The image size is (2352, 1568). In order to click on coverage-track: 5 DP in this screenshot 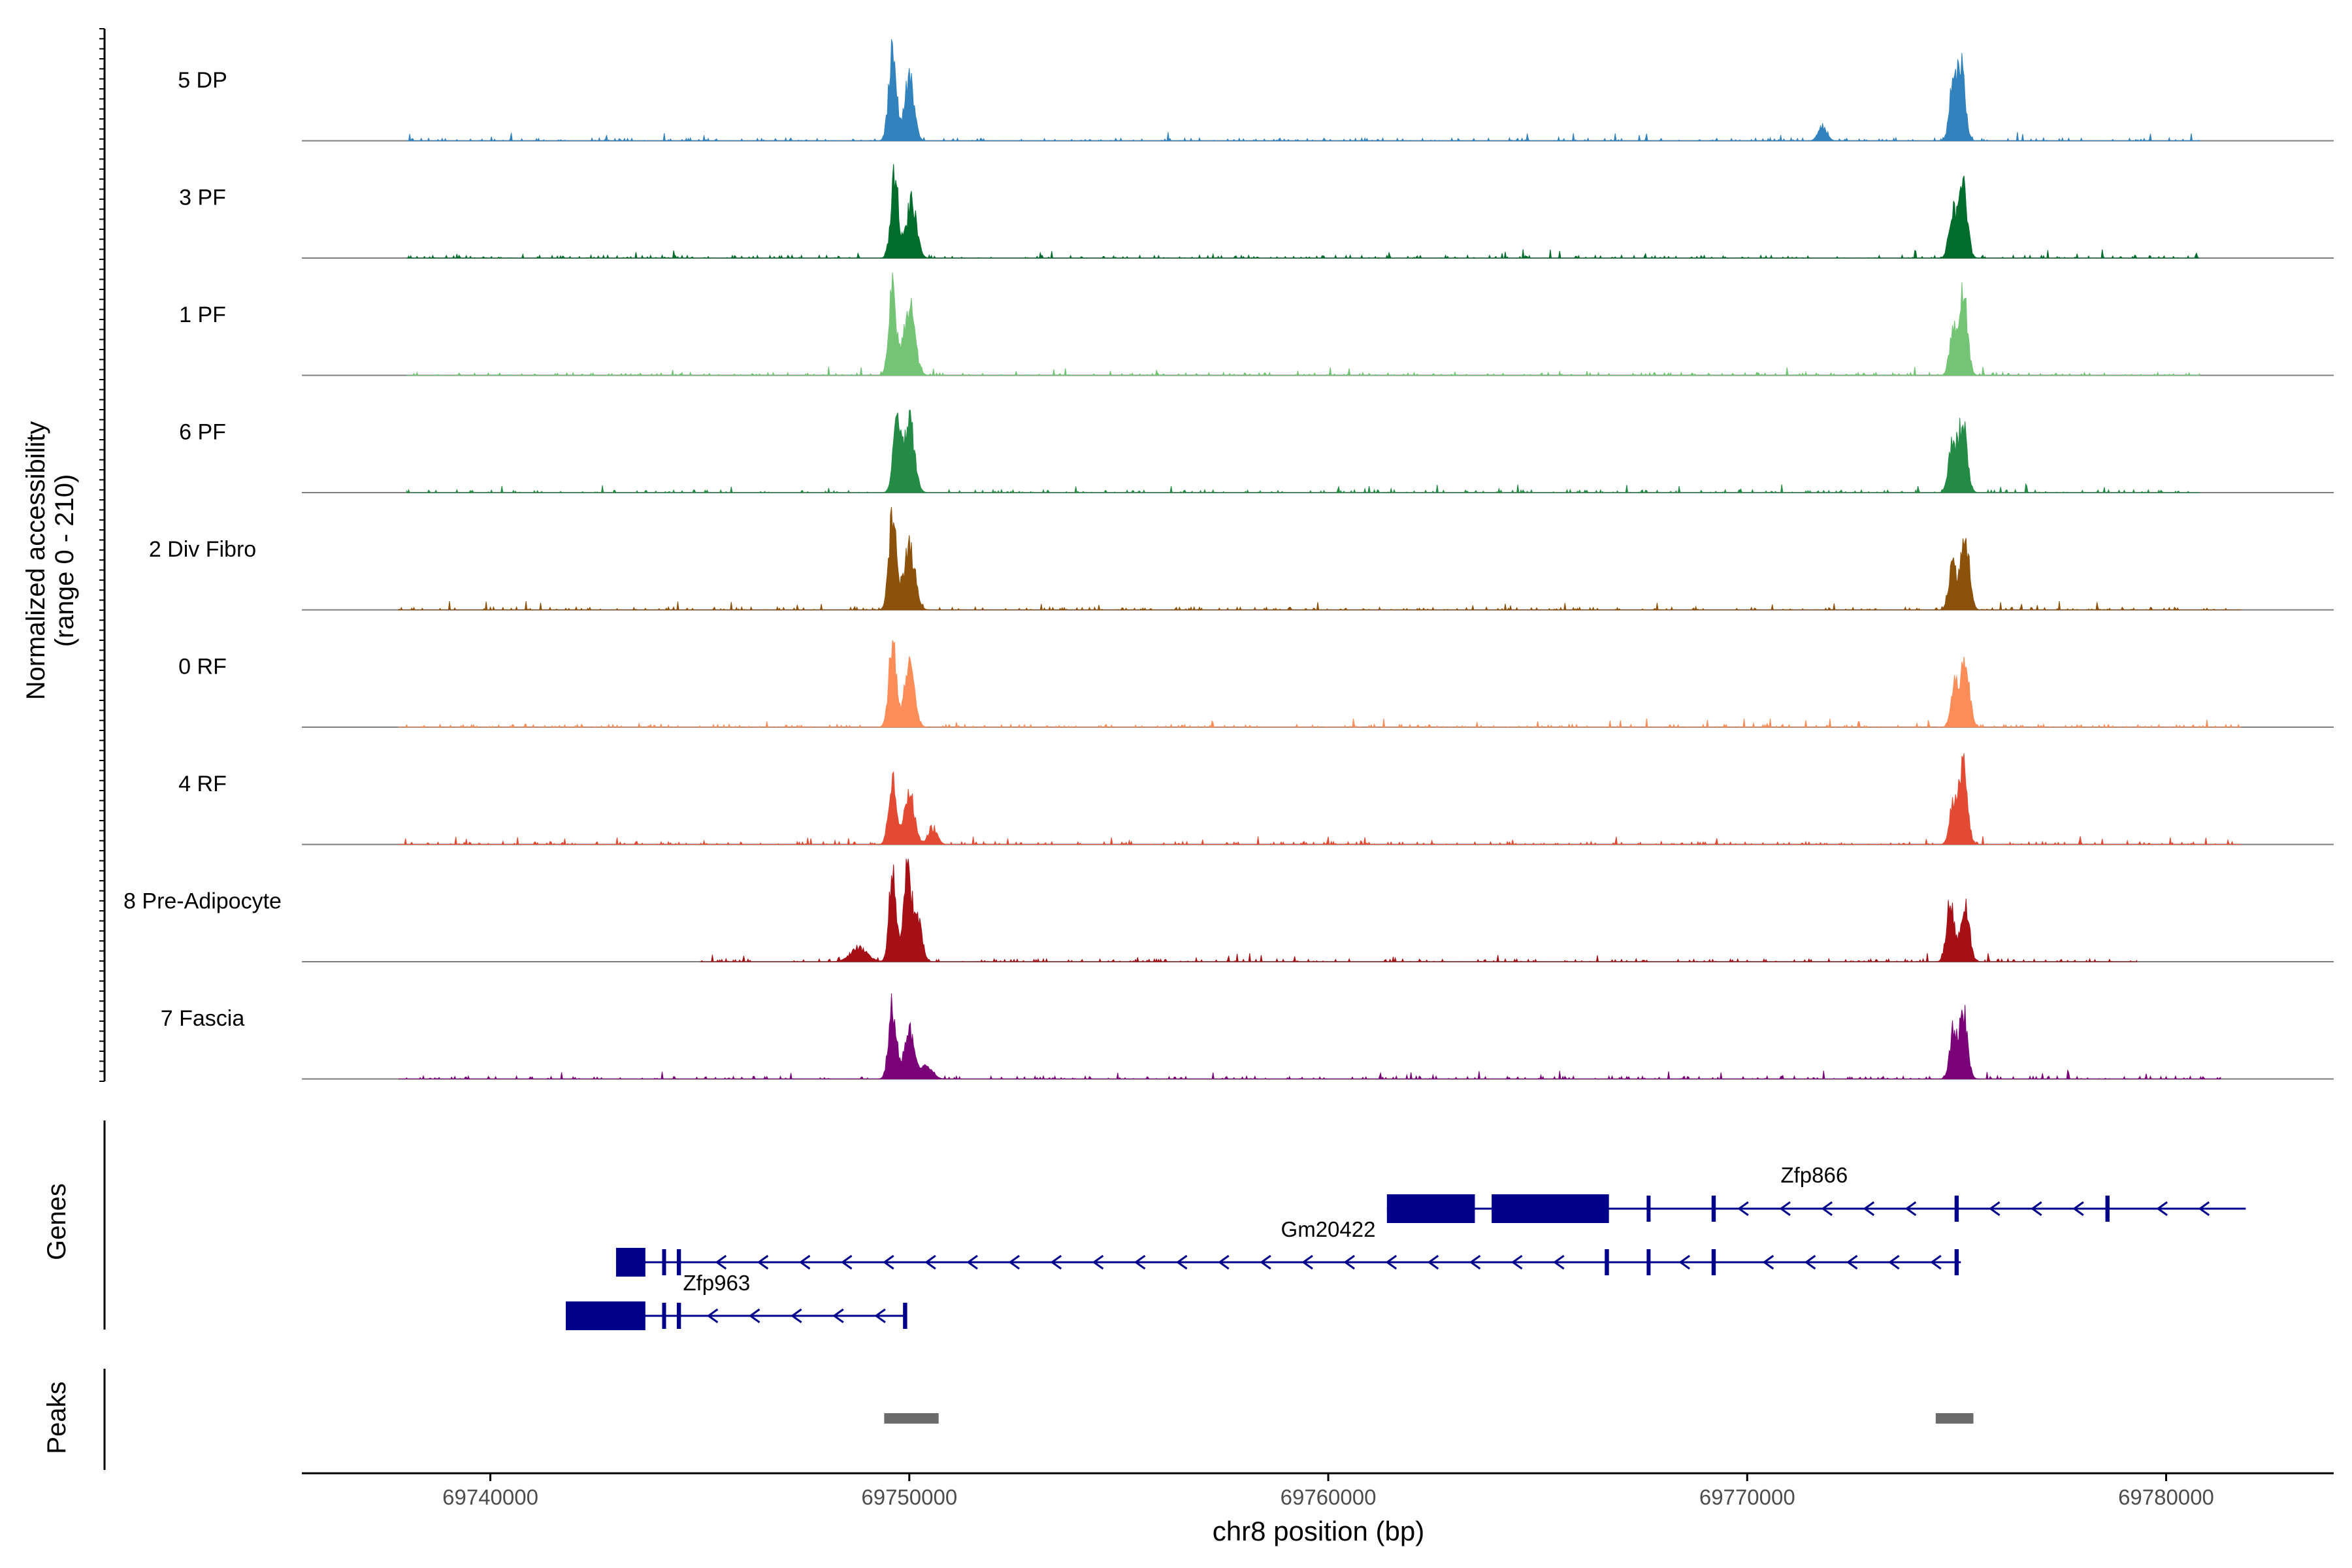, I will do `click(1256, 90)`.